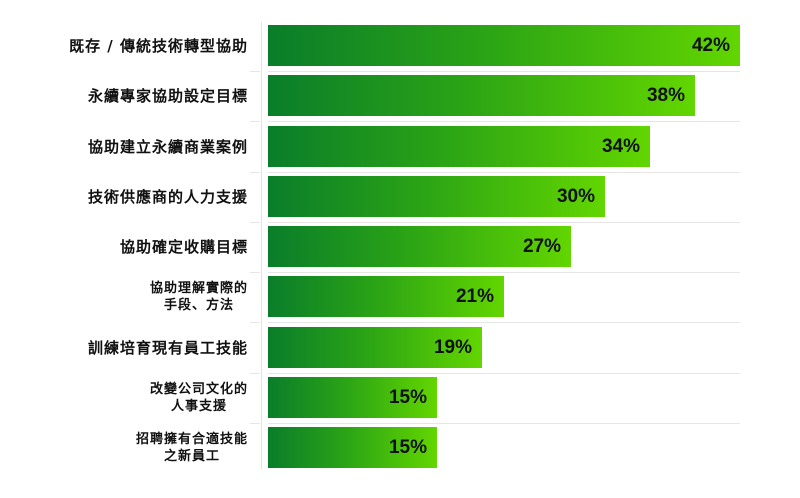 This screenshot has height=498, width=800. What do you see at coordinates (419, 246) in the screenshot?
I see `bar: 27%` at bounding box center [419, 246].